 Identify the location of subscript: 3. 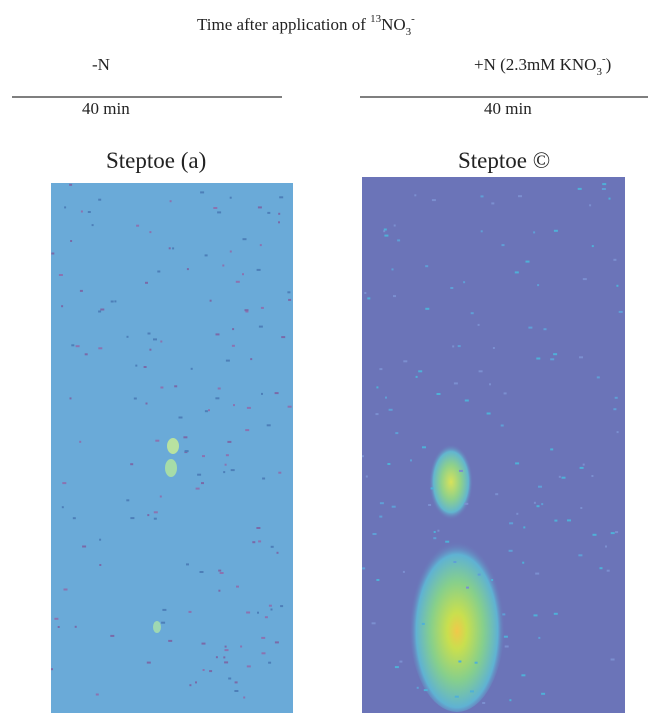
(599, 72).